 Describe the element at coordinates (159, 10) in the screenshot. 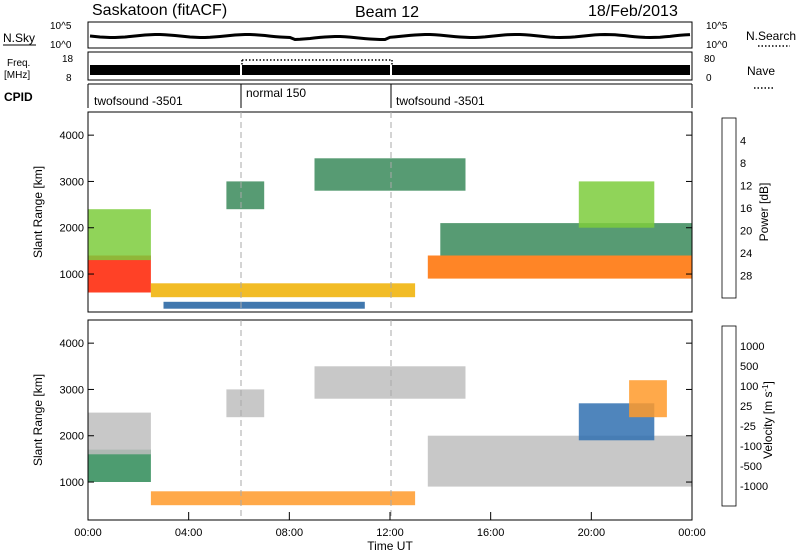

I see `station-title: Saskatoon (fitACF)` at that location.